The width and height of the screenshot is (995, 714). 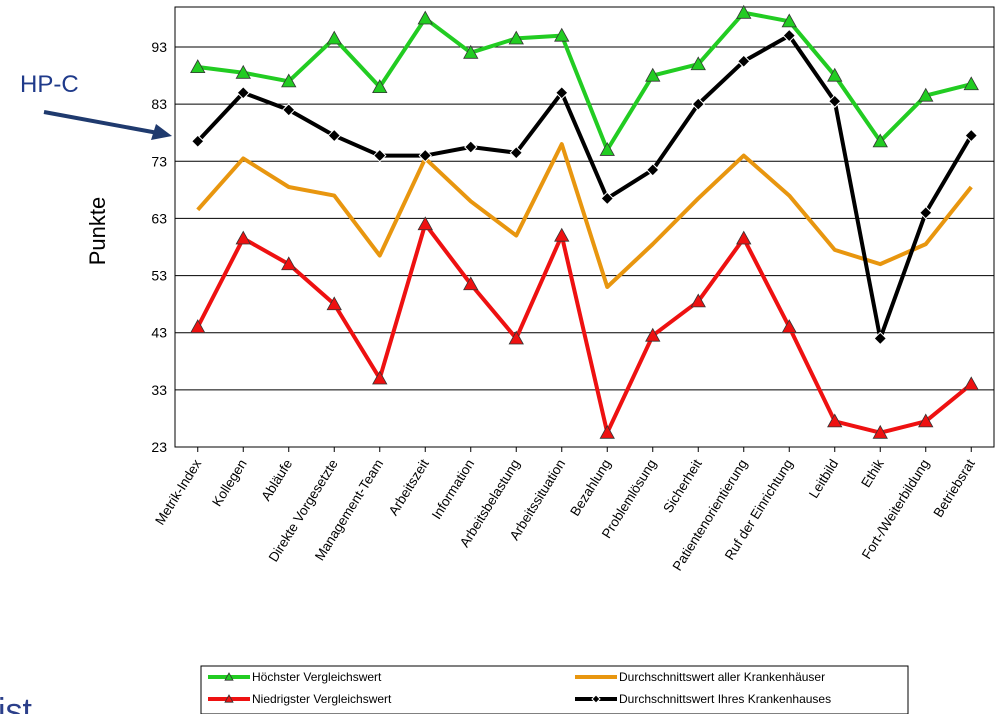 I want to click on x-tick-label: Metrik-Index, so click(x=178, y=491).